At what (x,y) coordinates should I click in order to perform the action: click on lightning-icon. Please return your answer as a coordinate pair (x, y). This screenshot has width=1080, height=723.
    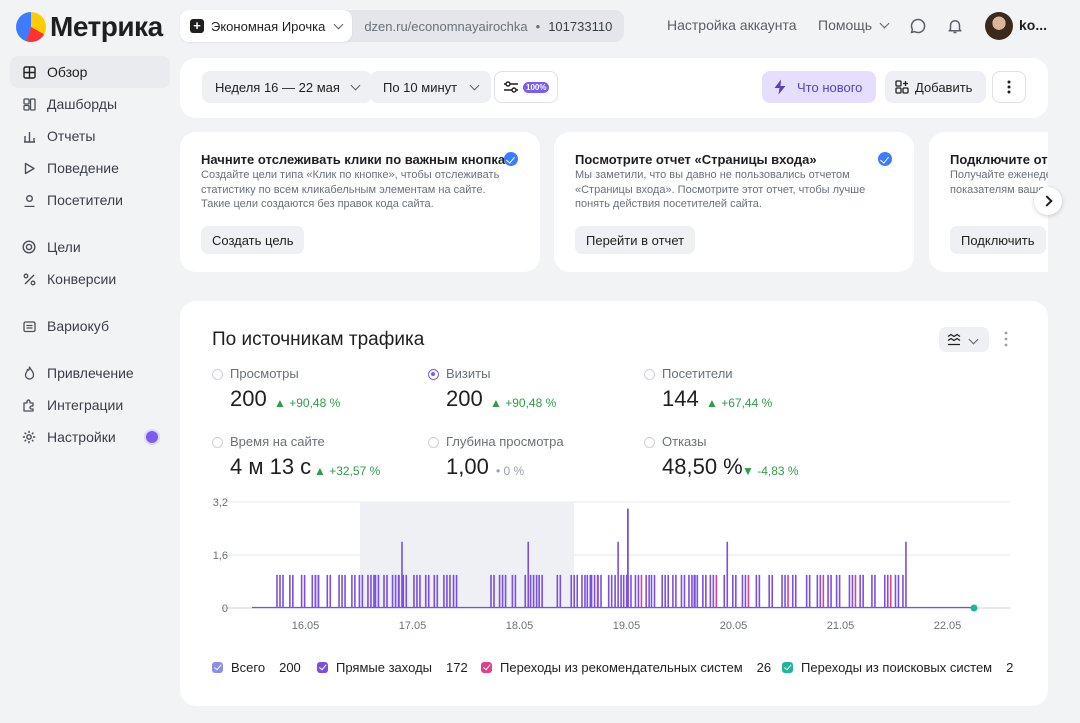
    Looking at the image, I should click on (780, 87).